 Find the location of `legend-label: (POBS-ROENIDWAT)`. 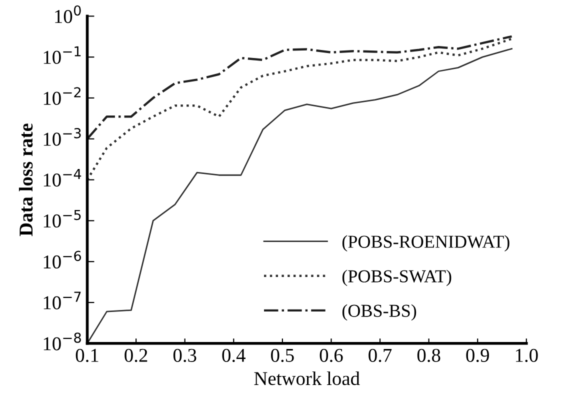

legend-label: (POBS-ROENIDWAT) is located at coordinates (426, 243).